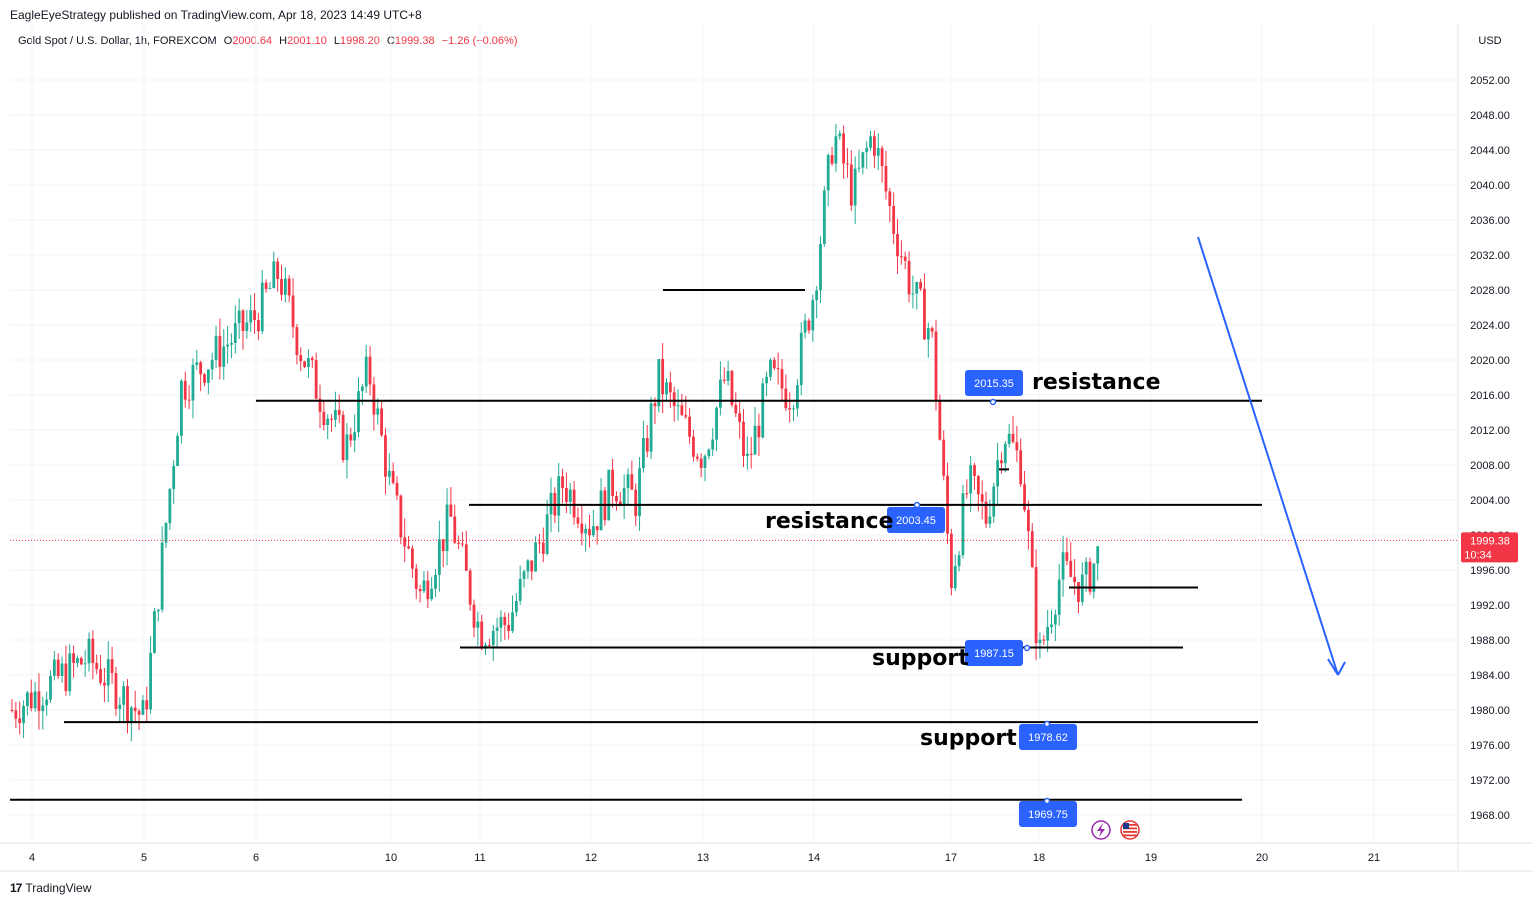 Image resolution: width=1533 pixels, height=907 pixels. What do you see at coordinates (479, 858) in the screenshot?
I see `time-tick-label: 11` at bounding box center [479, 858].